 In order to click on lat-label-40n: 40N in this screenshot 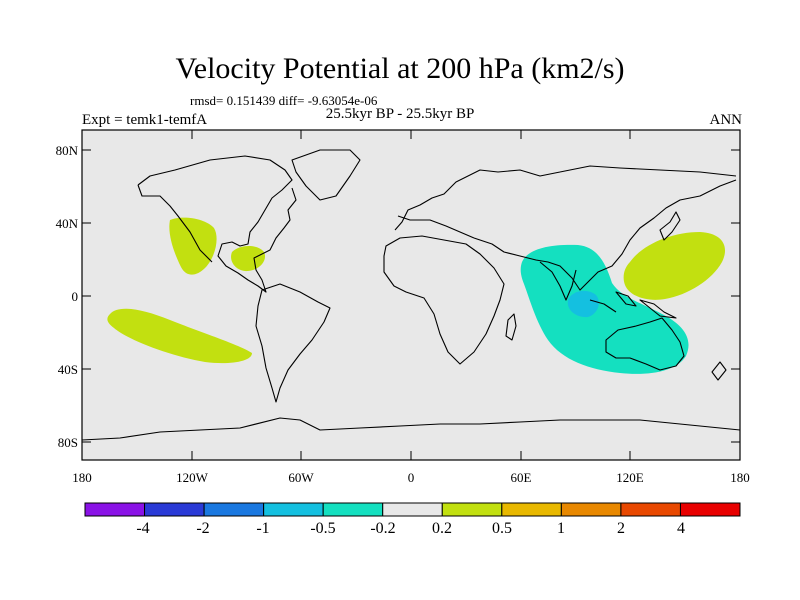, I will do `click(67, 223)`.